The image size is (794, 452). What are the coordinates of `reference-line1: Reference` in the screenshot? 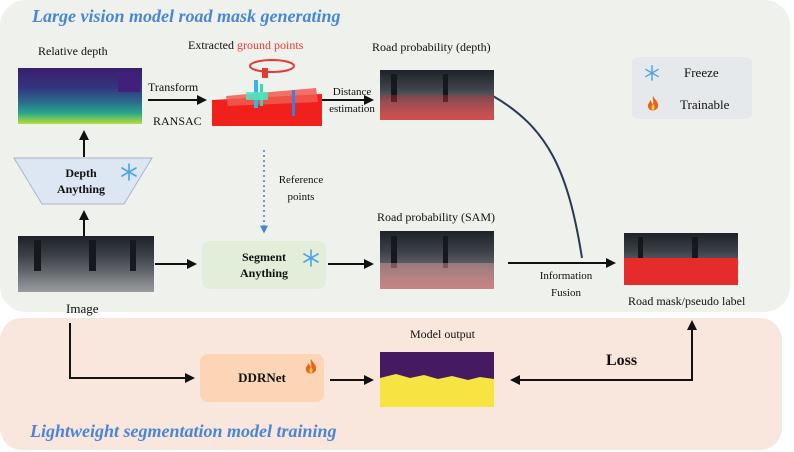 It's located at (301, 180).